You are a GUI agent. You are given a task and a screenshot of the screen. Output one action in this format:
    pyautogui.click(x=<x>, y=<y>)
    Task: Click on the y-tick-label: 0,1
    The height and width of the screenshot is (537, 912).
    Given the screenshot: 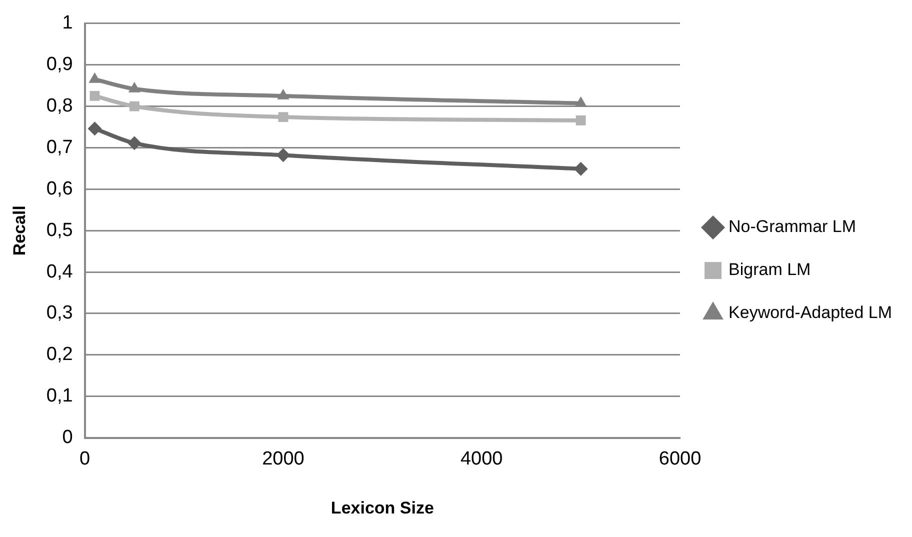 What is the action you would take?
    pyautogui.click(x=59, y=396)
    